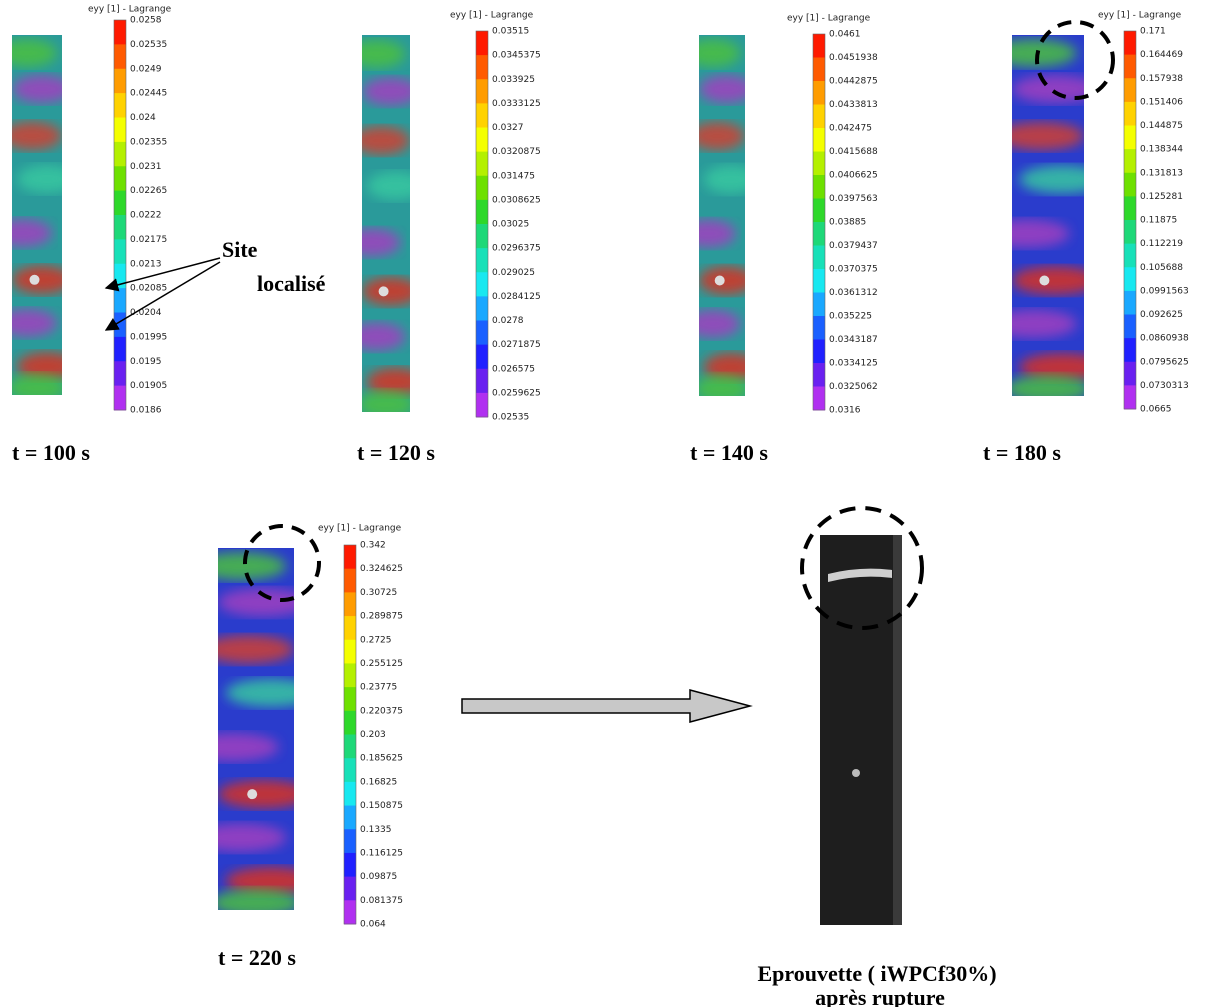 The image size is (1219, 1007). I want to click on colorbar-label: 0.0451938, so click(853, 58).